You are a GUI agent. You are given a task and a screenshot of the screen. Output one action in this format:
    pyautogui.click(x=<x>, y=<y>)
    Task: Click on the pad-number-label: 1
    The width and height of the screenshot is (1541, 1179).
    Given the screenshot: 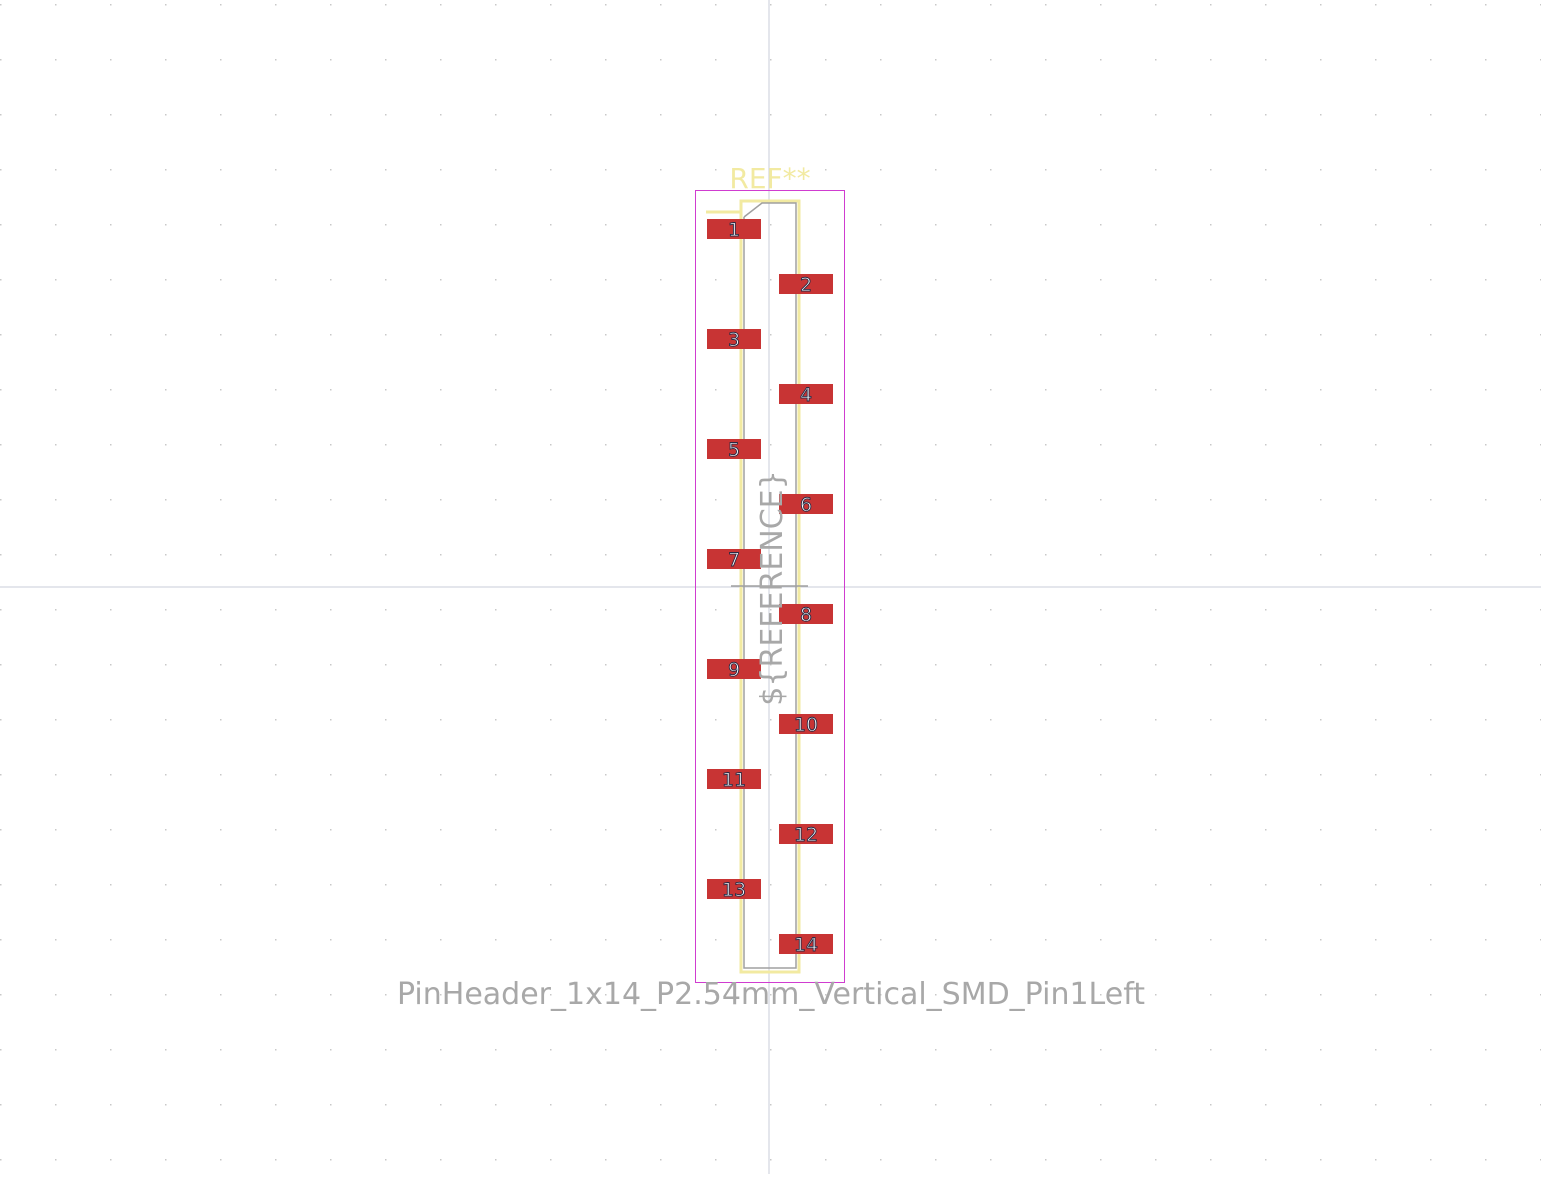 What is the action you would take?
    pyautogui.click(x=734, y=230)
    